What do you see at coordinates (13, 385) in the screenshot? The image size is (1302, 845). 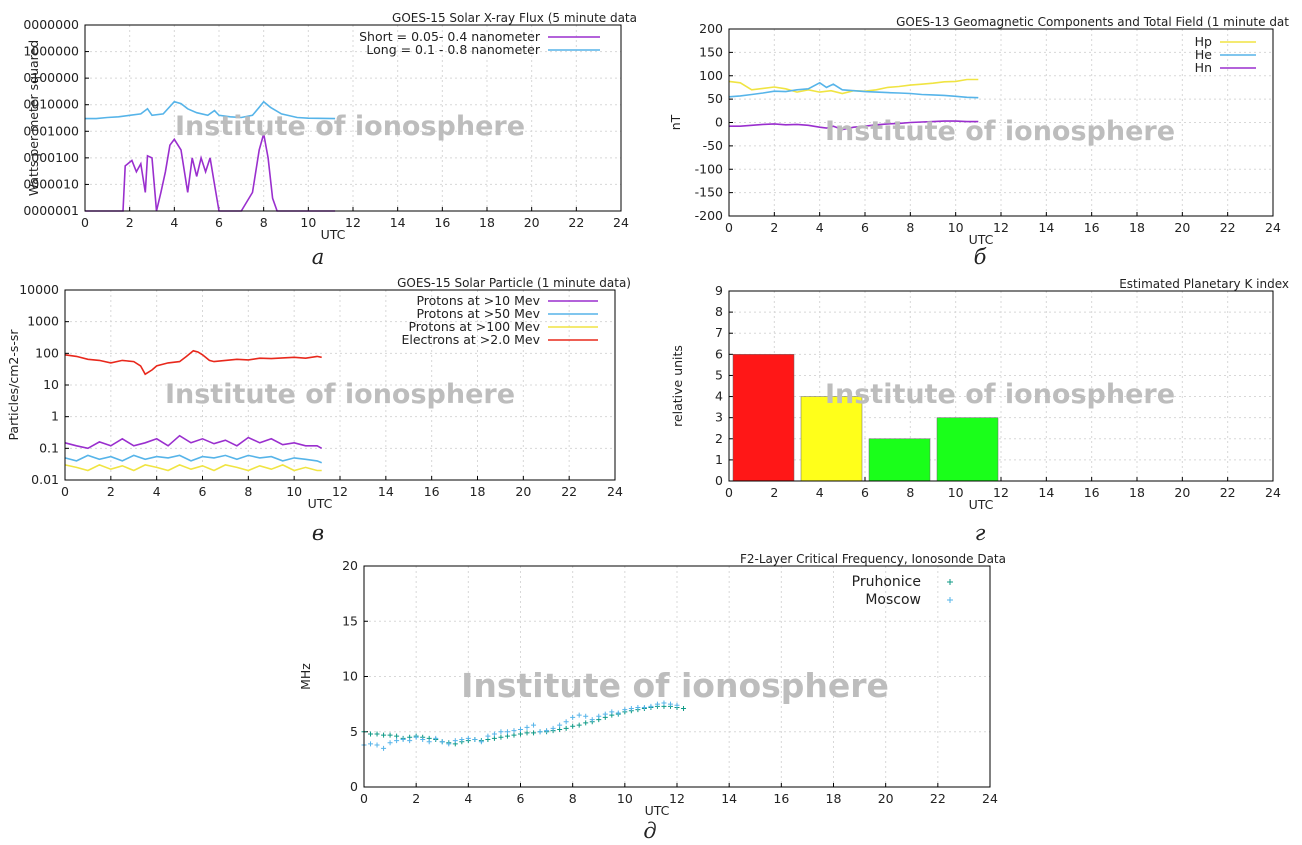 I see `y-axis-label: Particles/cm2-s-sr` at bounding box center [13, 385].